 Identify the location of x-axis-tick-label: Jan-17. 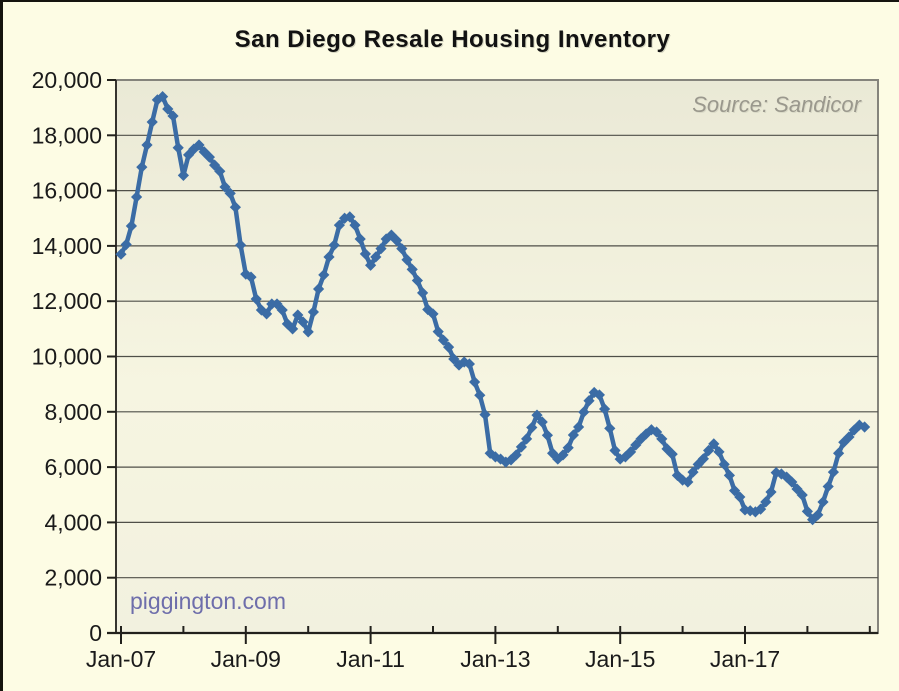
(745, 659).